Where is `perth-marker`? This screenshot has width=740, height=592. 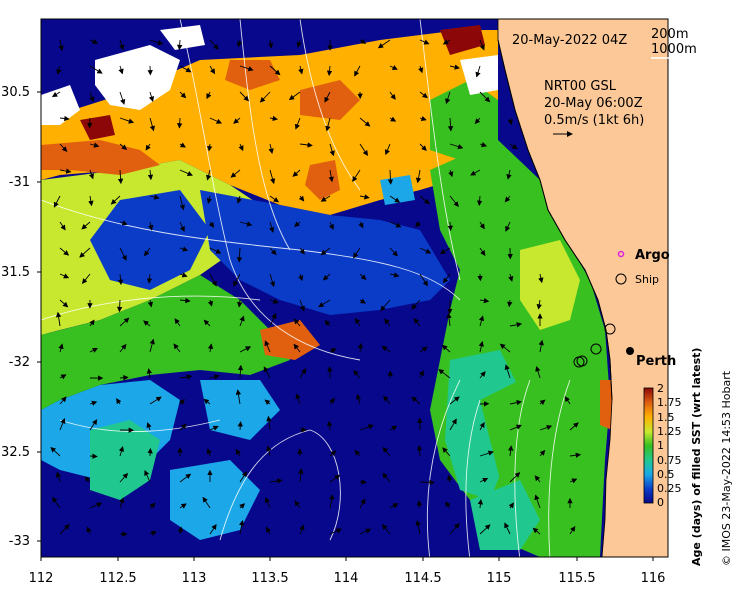 perth-marker is located at coordinates (630, 351).